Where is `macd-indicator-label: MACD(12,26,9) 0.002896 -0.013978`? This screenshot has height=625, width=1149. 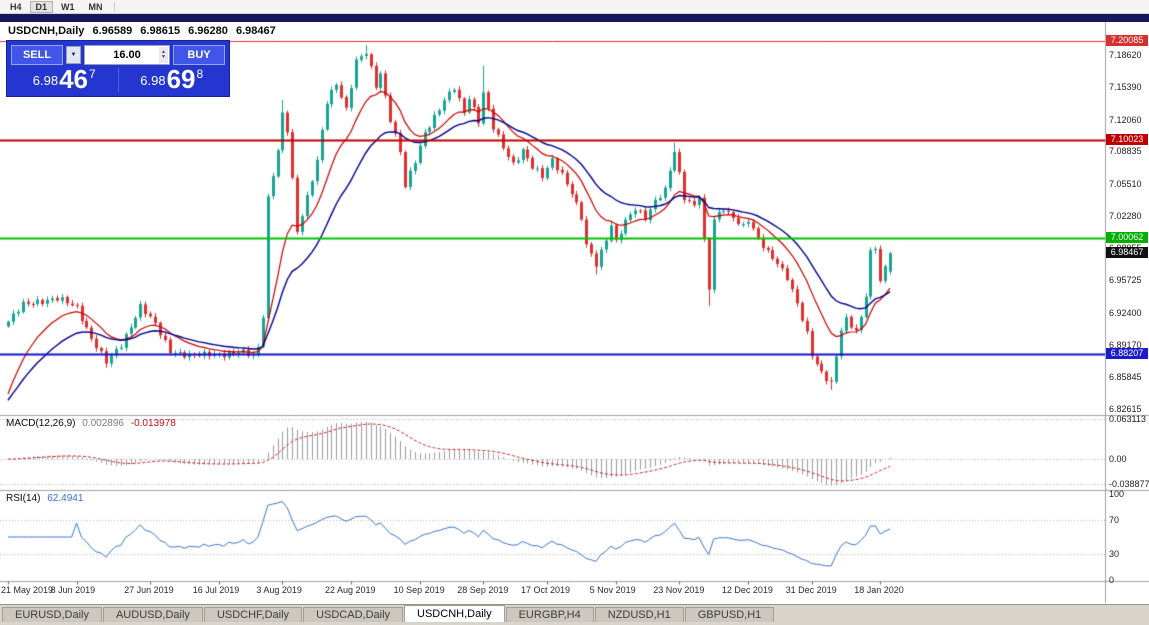
macd-indicator-label: MACD(12,26,9) 0.002896 -0.013978 is located at coordinates (93, 423).